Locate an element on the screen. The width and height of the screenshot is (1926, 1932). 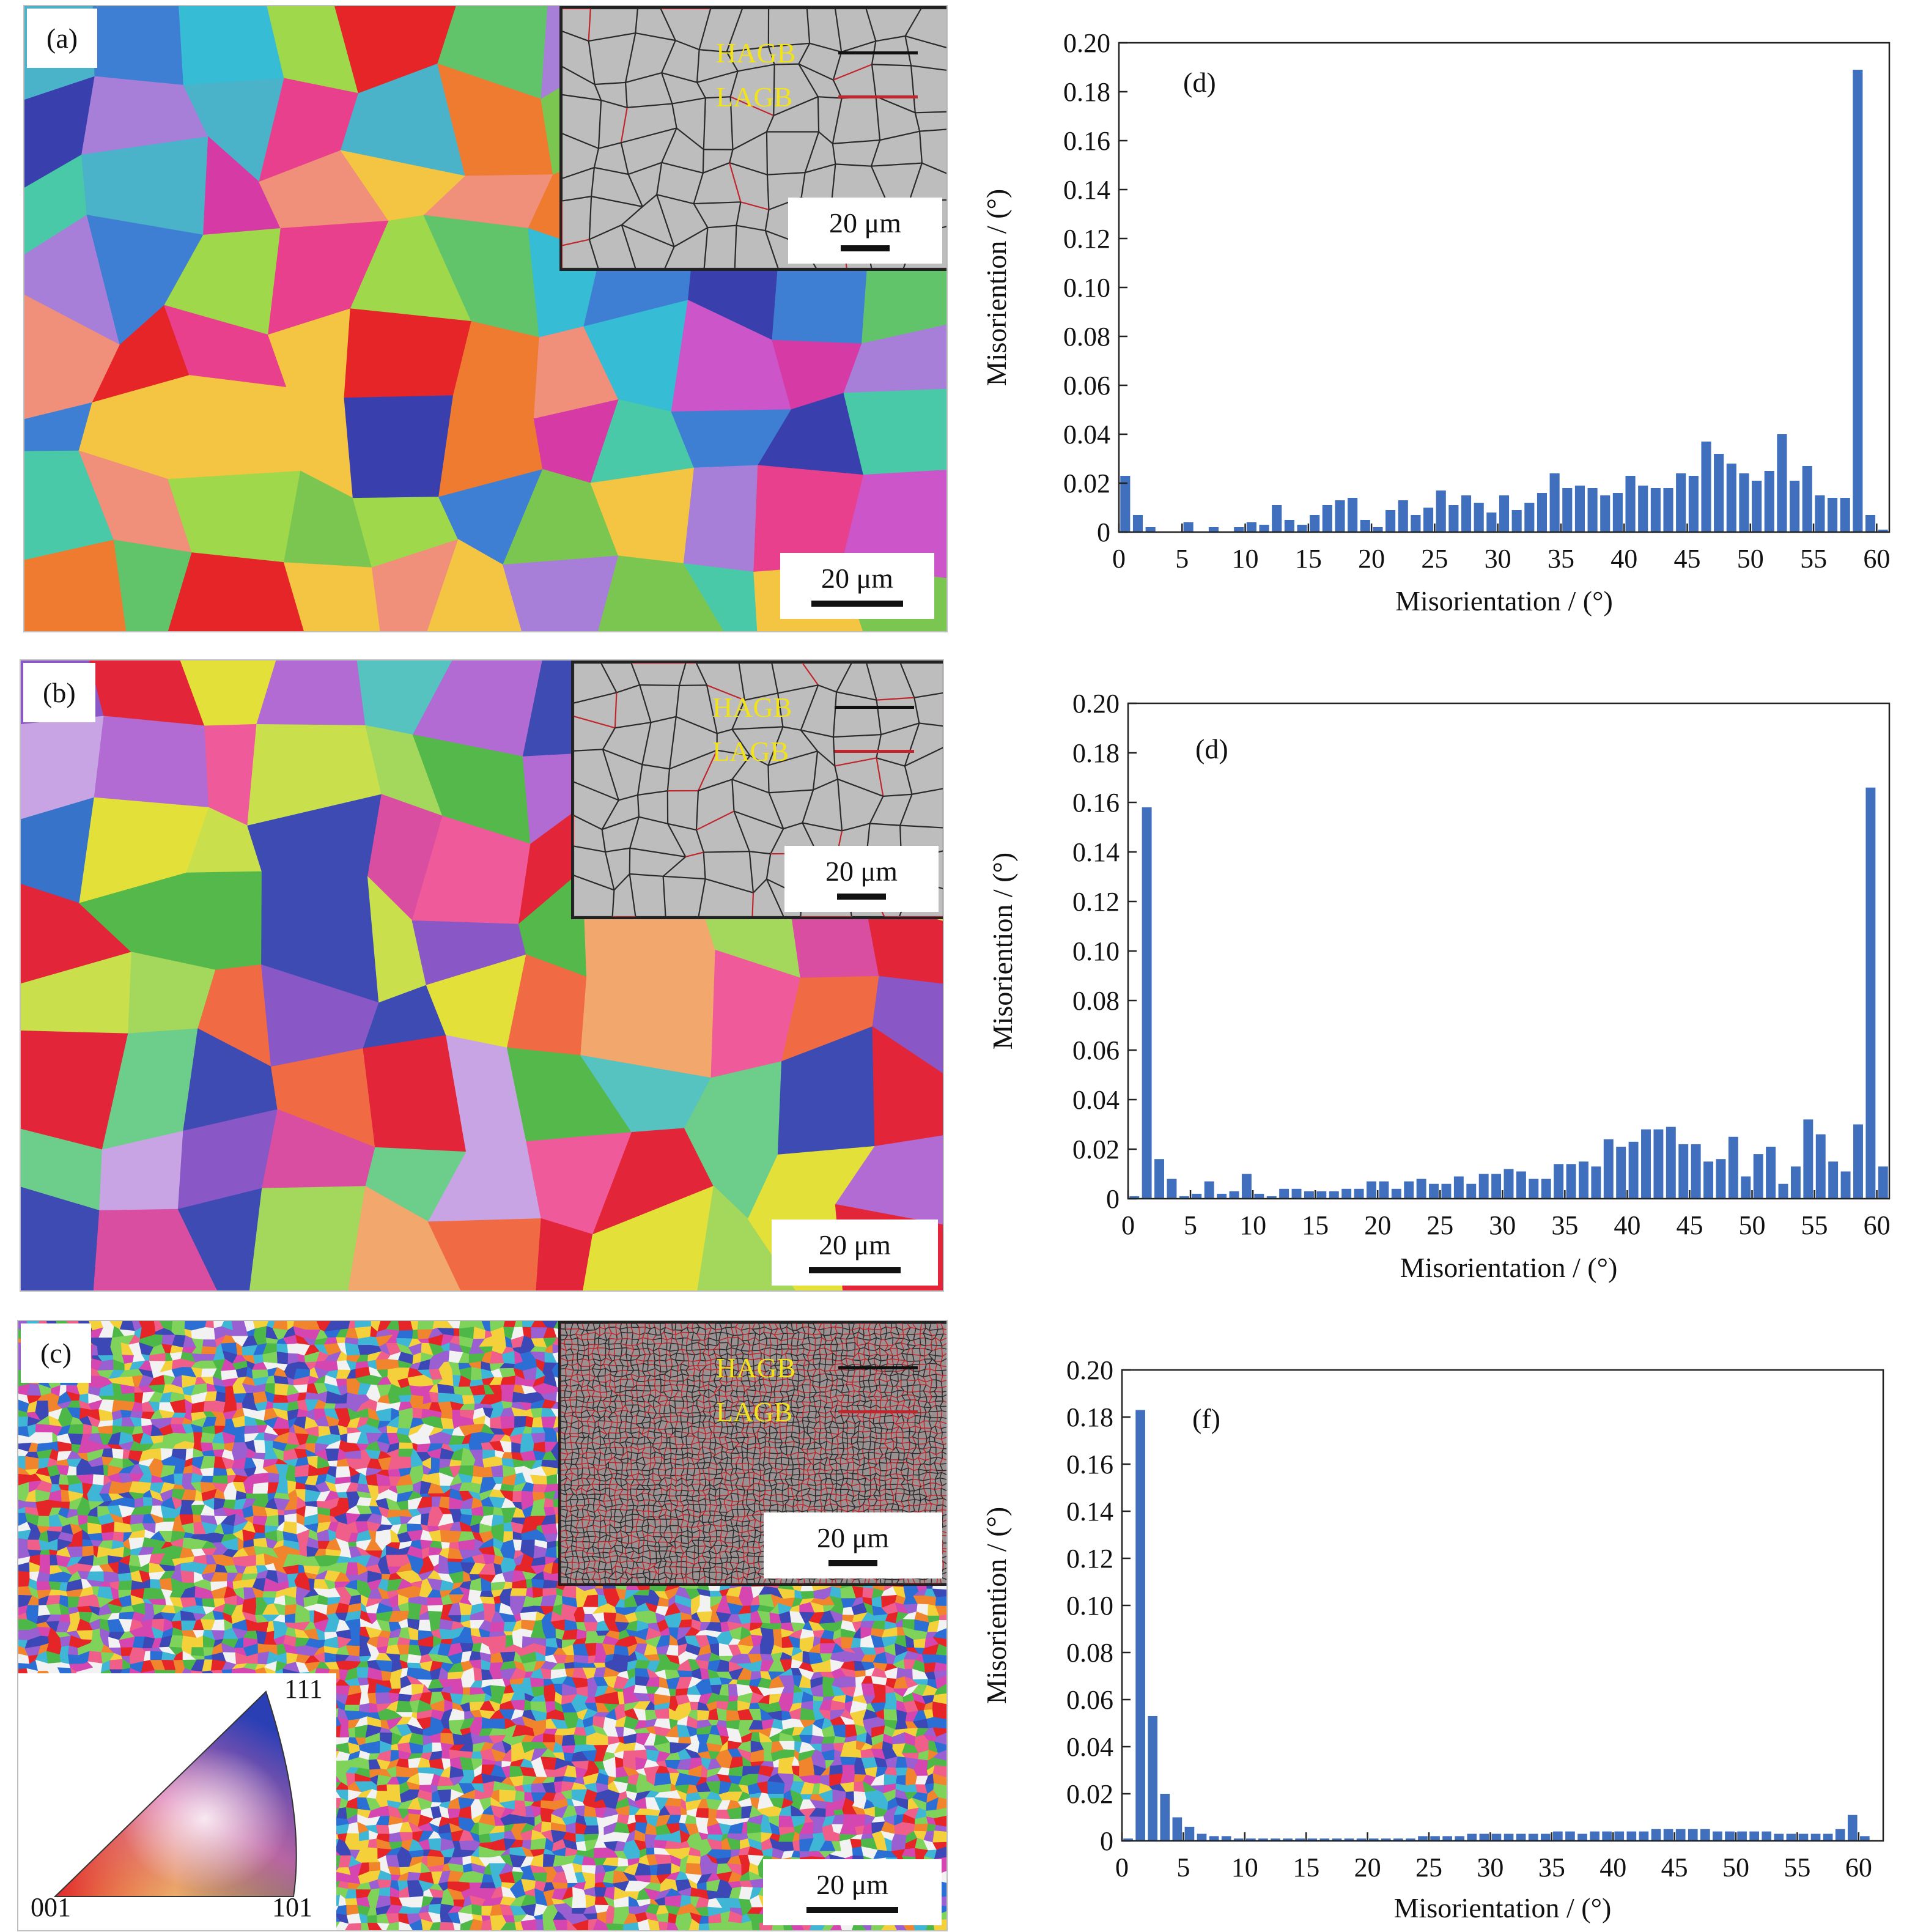
boundary-legend-a: HAGB LAGB is located at coordinates (817, 75).